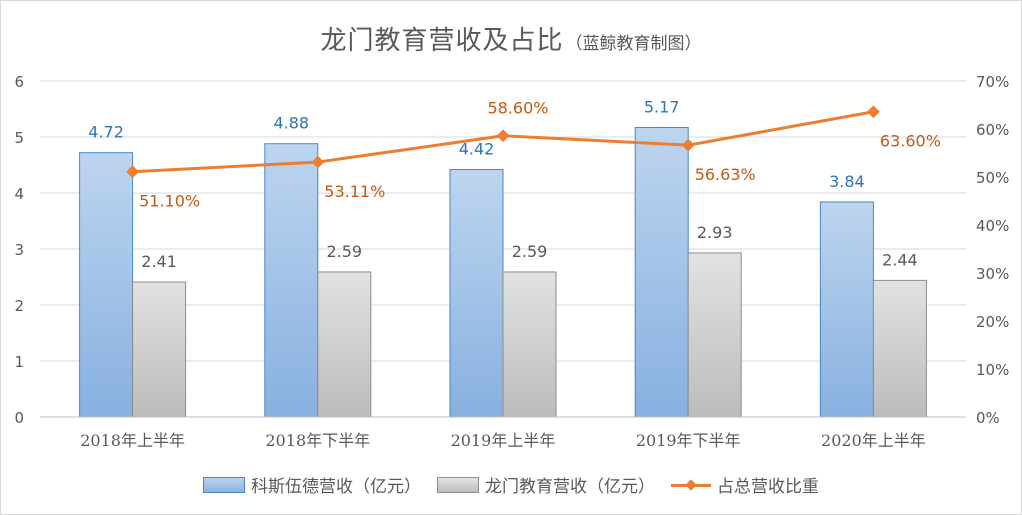  I want to click on y-right-tick-label: 30%, so click(992, 274).